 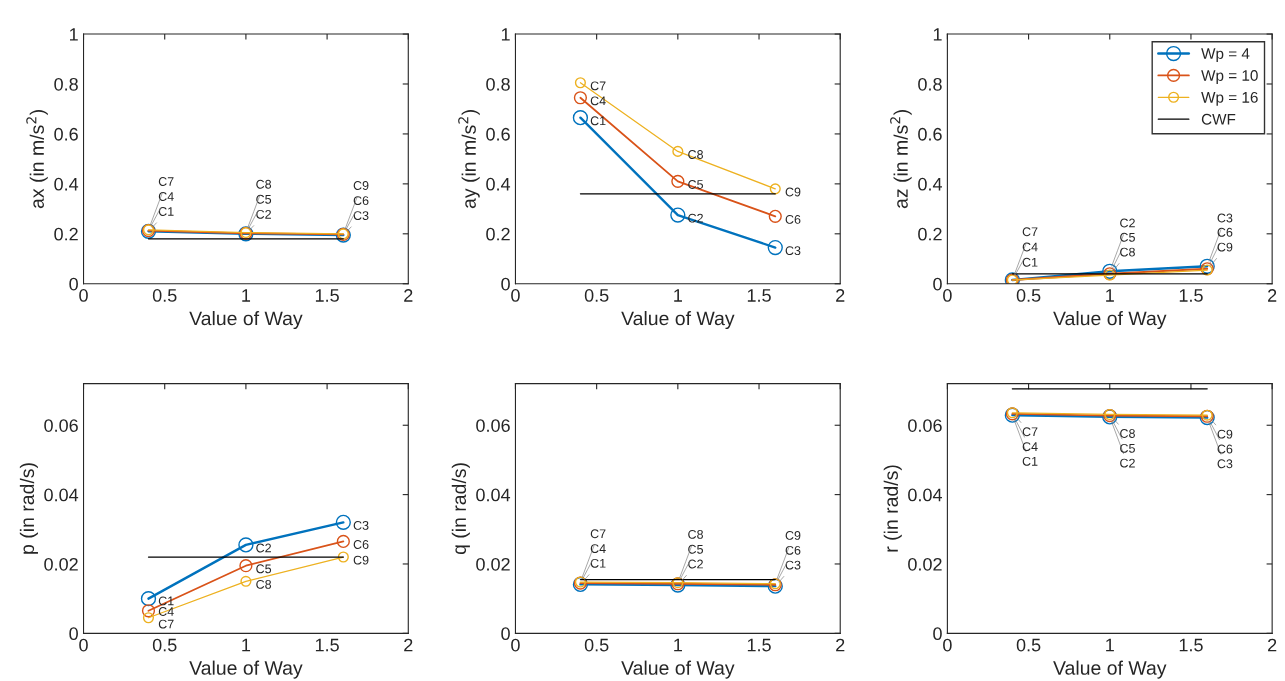 What do you see at coordinates (28, 508) in the screenshot?
I see `y-axis-title: p (in rad/s)` at bounding box center [28, 508].